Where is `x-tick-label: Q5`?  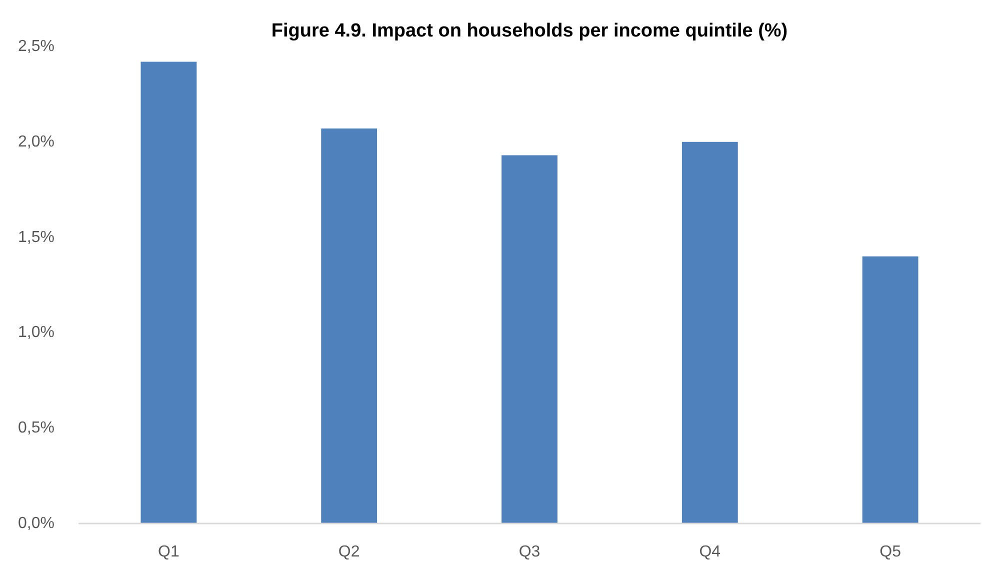
x-tick-label: Q5 is located at coordinates (891, 552).